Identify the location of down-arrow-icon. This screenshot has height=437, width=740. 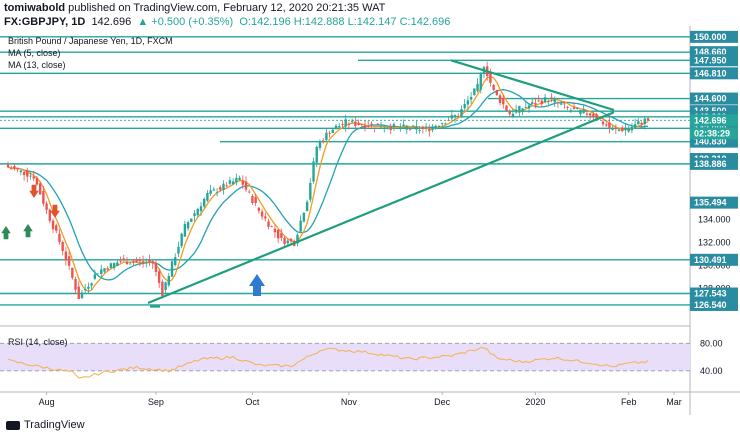
(55, 211).